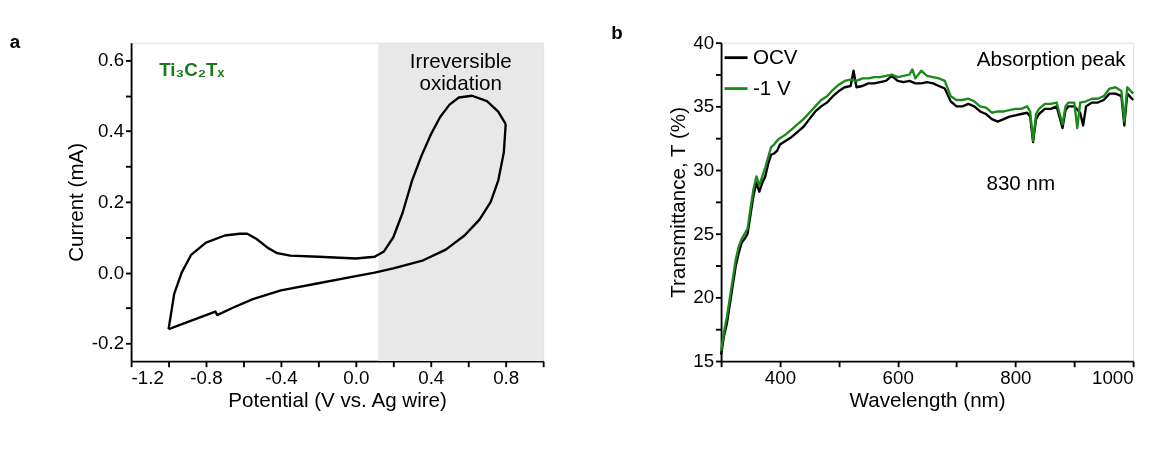  What do you see at coordinates (677, 202) in the screenshot?
I see `y-axis-title: Transmittance, T (%)` at bounding box center [677, 202].